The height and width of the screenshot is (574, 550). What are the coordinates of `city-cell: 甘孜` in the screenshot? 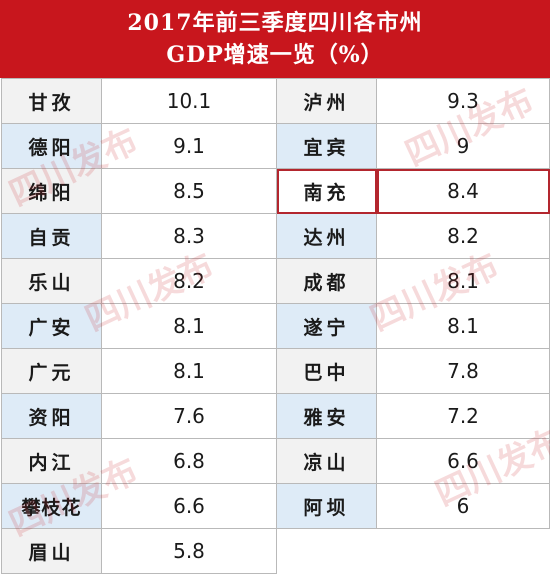 It's located at (51, 101).